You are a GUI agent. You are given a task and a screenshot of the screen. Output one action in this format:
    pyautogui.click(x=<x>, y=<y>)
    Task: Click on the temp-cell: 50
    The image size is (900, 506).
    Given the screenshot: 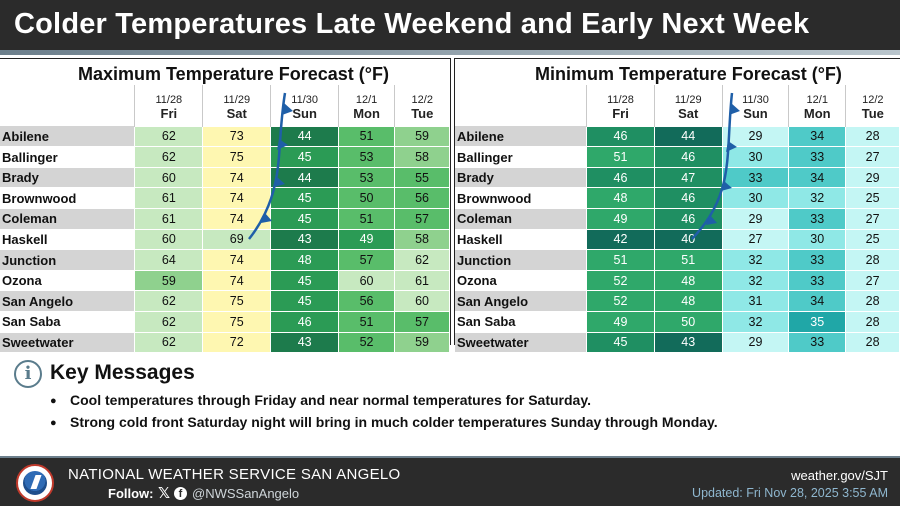 What is the action you would take?
    pyautogui.click(x=367, y=198)
    